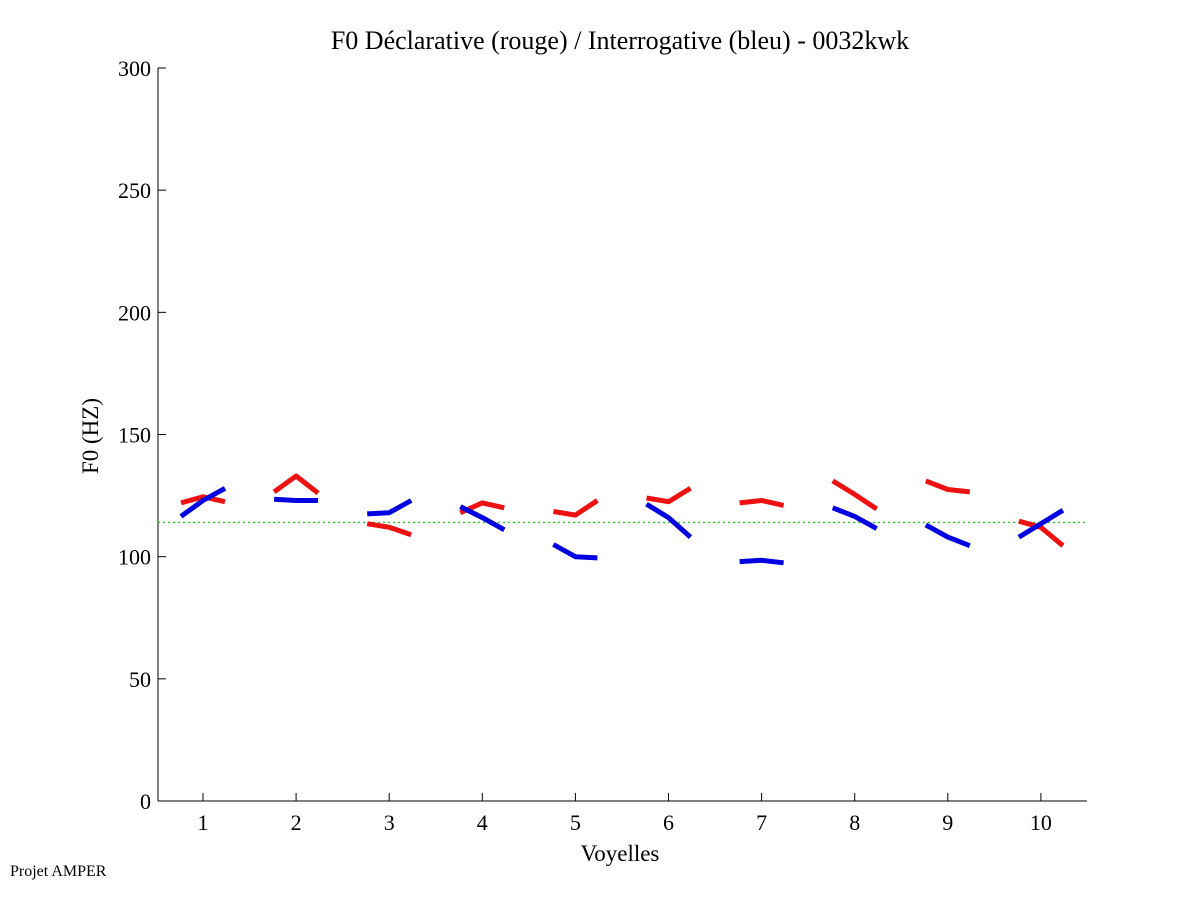 The height and width of the screenshot is (901, 1201). What do you see at coordinates (761, 822) in the screenshot?
I see `x-tick-label: 7` at bounding box center [761, 822].